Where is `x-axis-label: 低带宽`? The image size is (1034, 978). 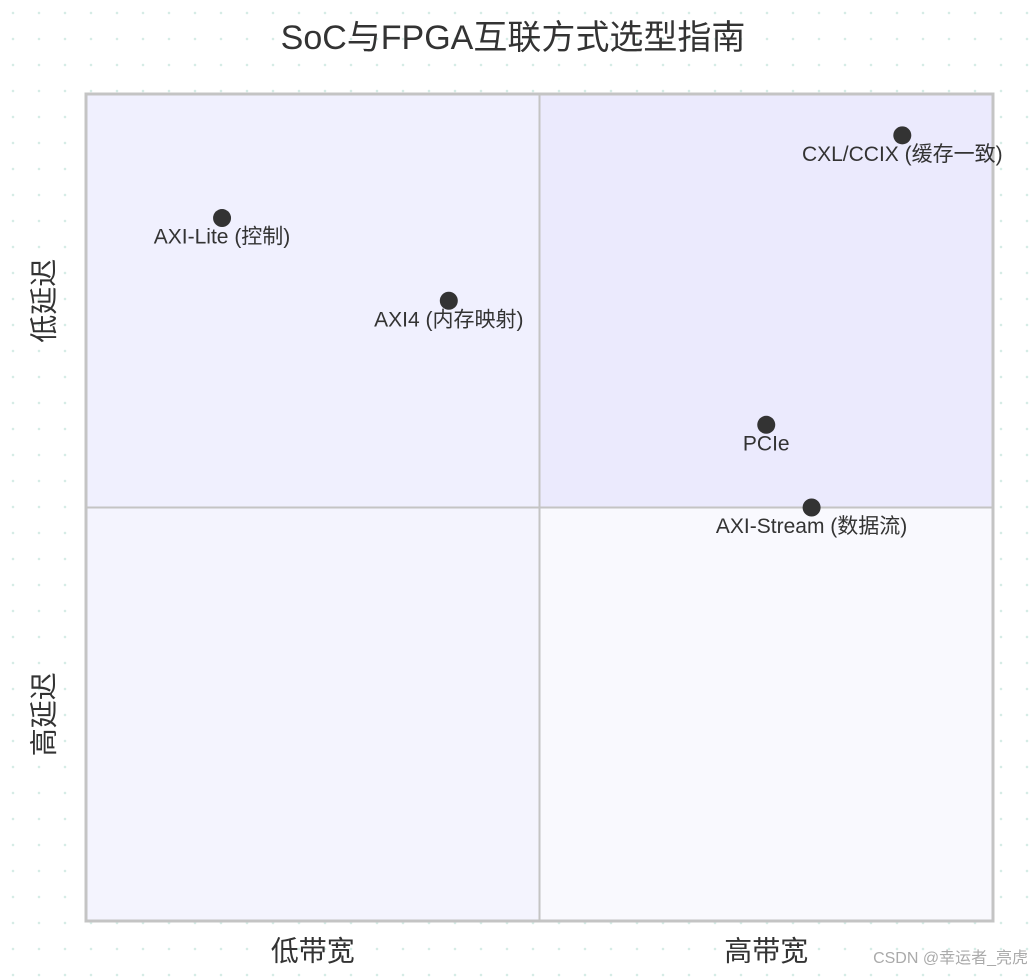
x-axis-label: 低带宽 is located at coordinates (313, 950).